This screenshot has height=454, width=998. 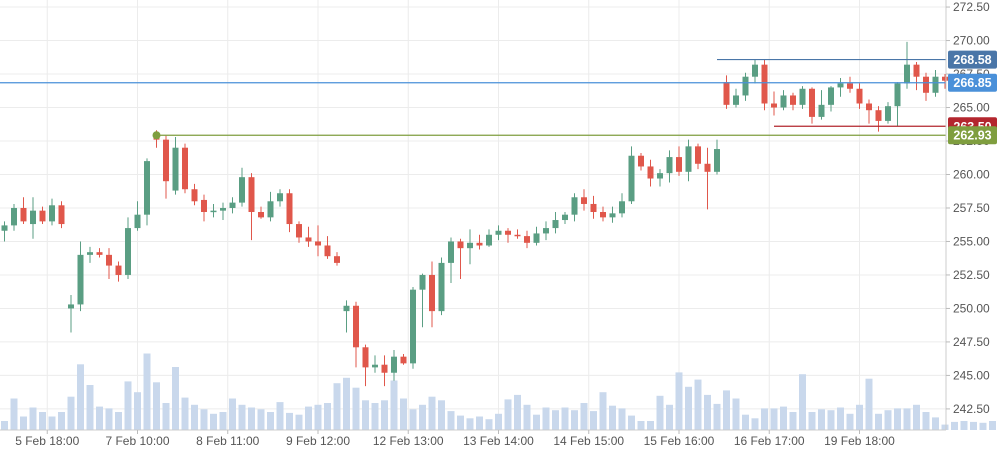 What do you see at coordinates (971, 41) in the screenshot?
I see `y-tick-label: 270.00` at bounding box center [971, 41].